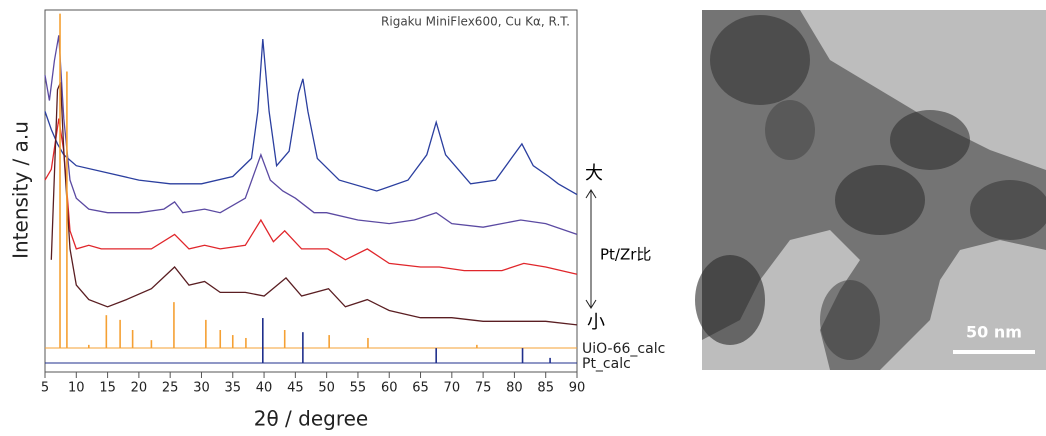 The height and width of the screenshot is (436, 1046). What do you see at coordinates (139, 388) in the screenshot?
I see `x-tick-label: 20` at bounding box center [139, 388].